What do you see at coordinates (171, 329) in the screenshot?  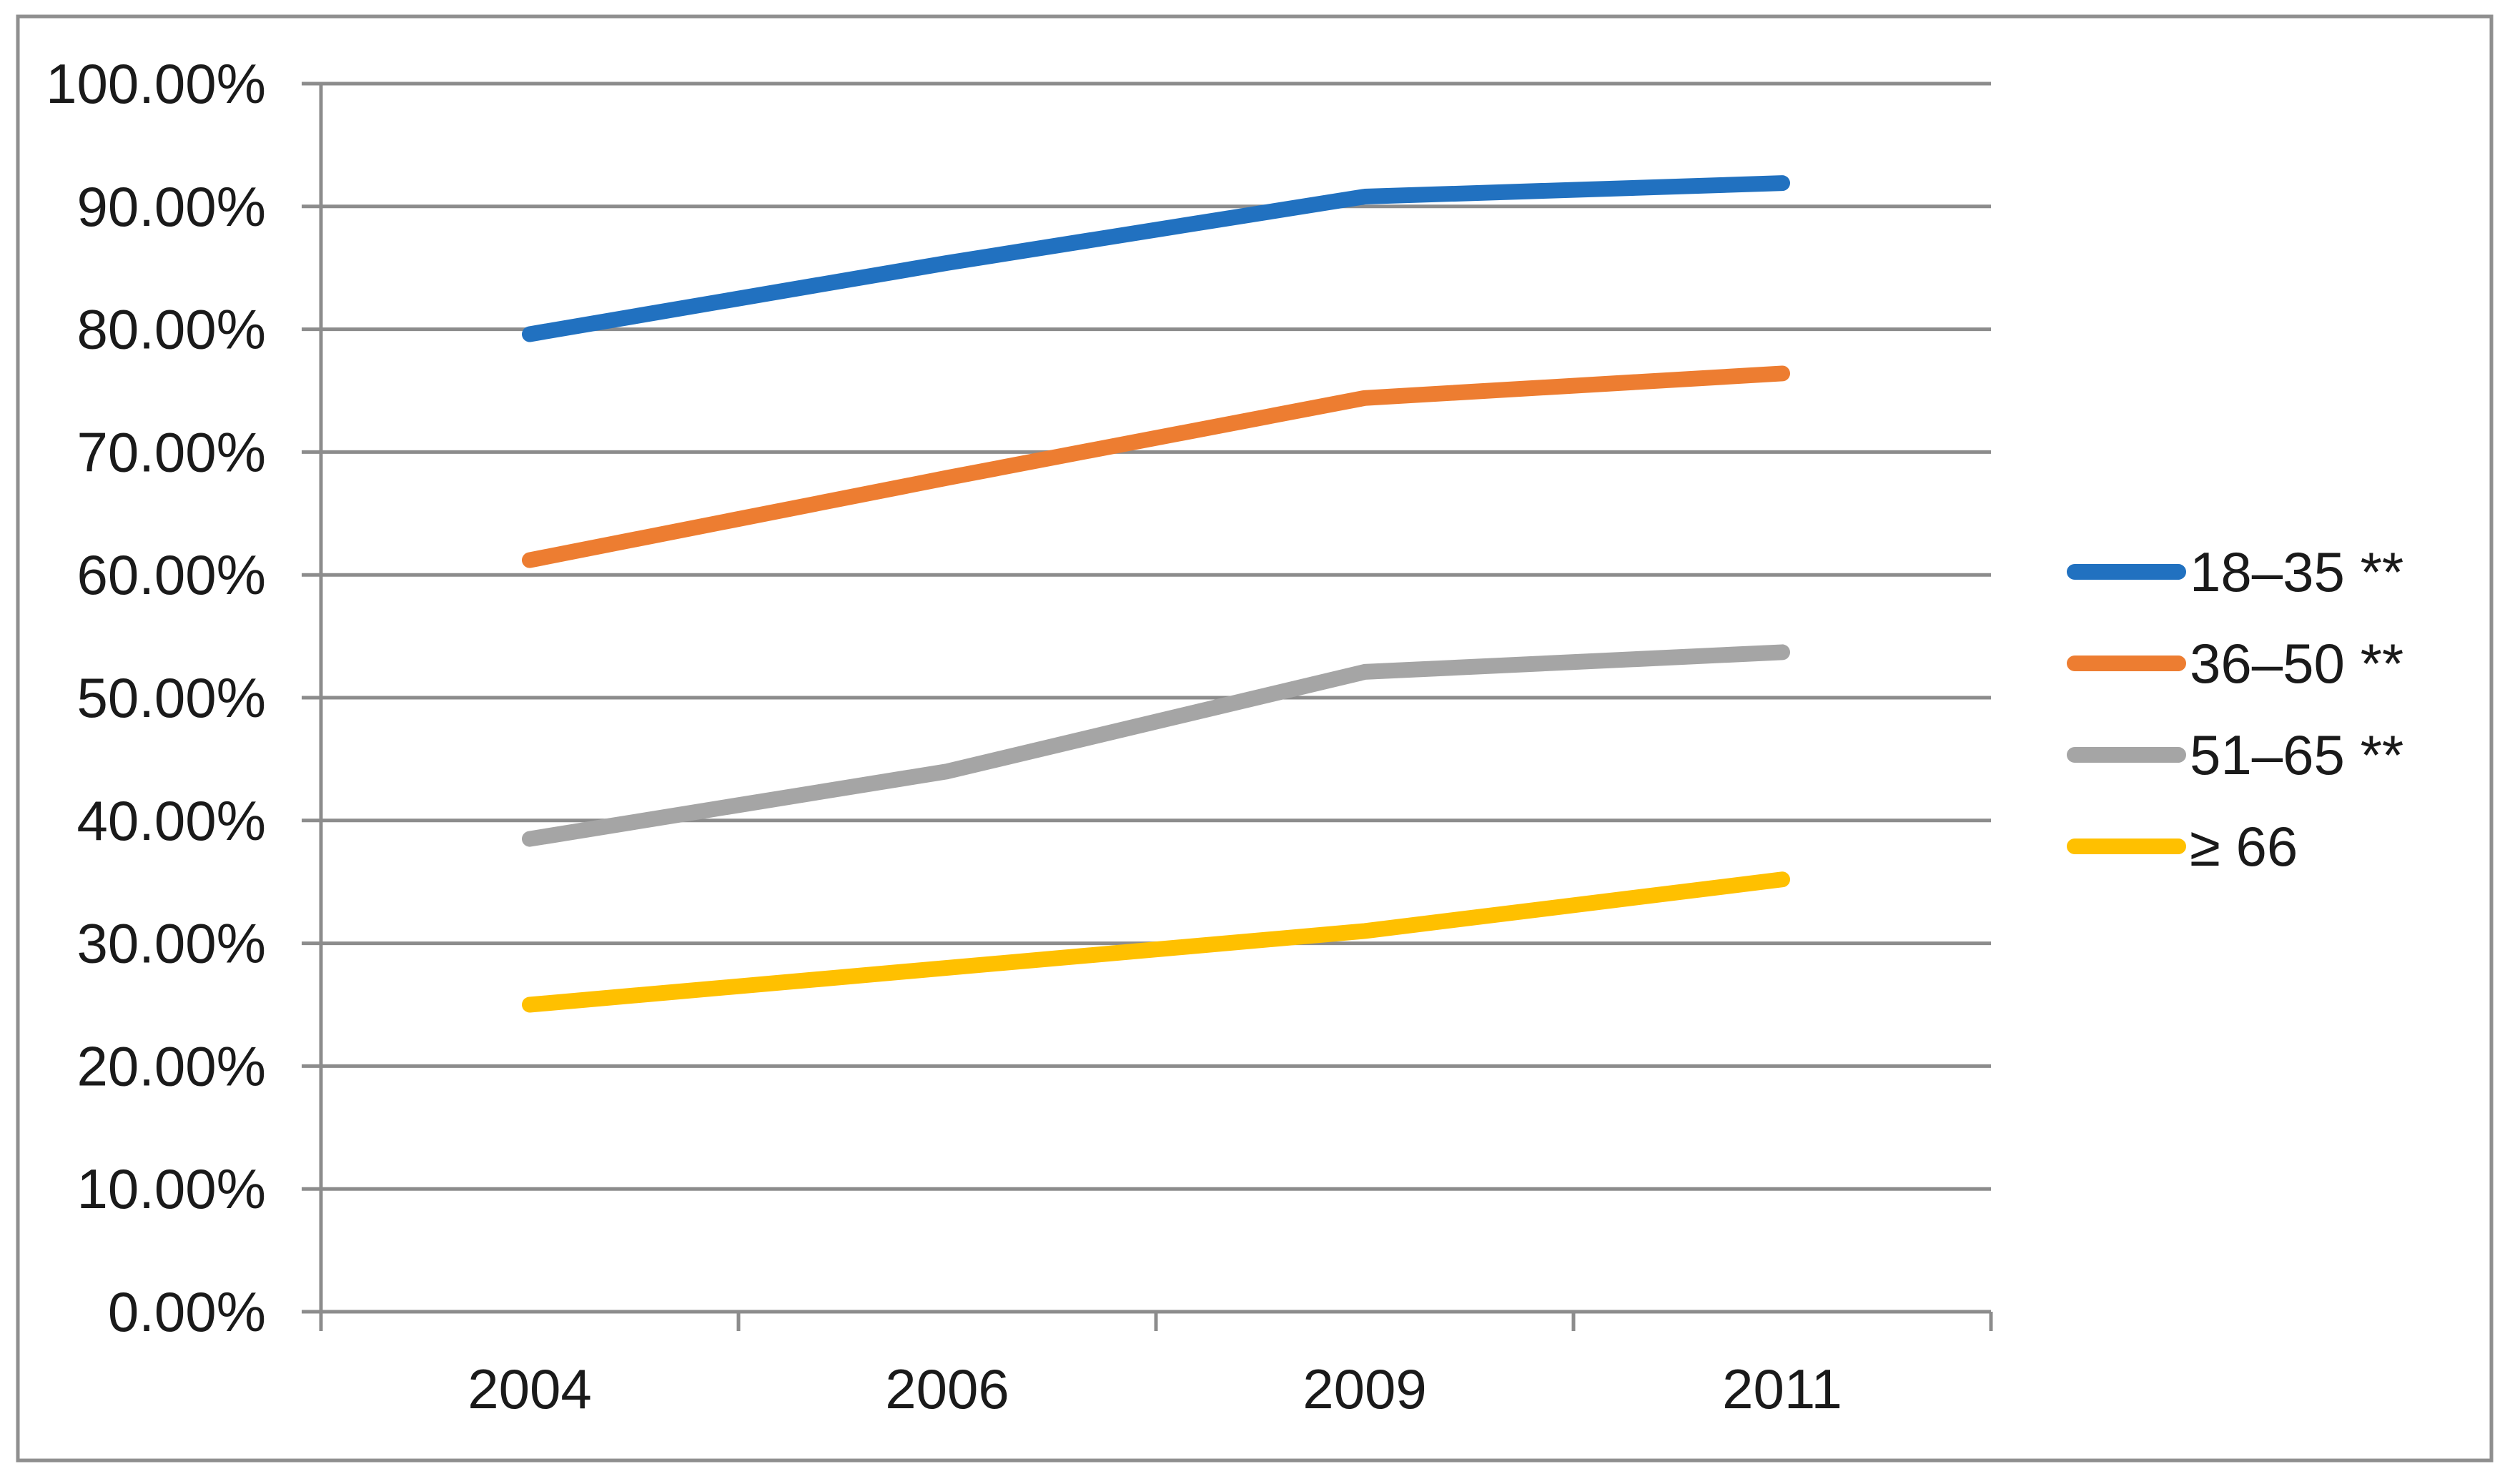 I see `y-tick-label-80: 80.00%` at bounding box center [171, 329].